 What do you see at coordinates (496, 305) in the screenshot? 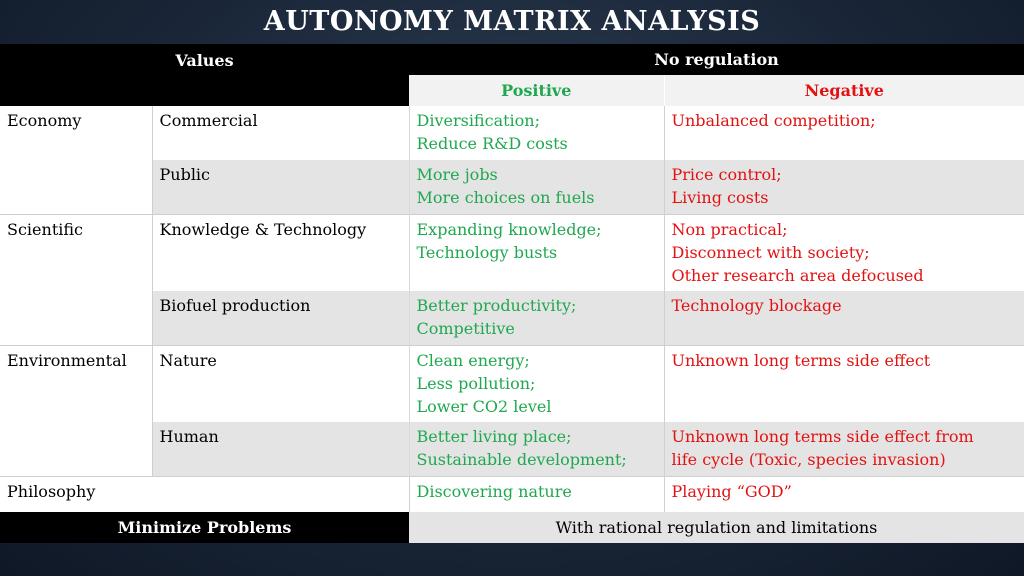
I see `positive-line: Better productivity;` at bounding box center [496, 305].